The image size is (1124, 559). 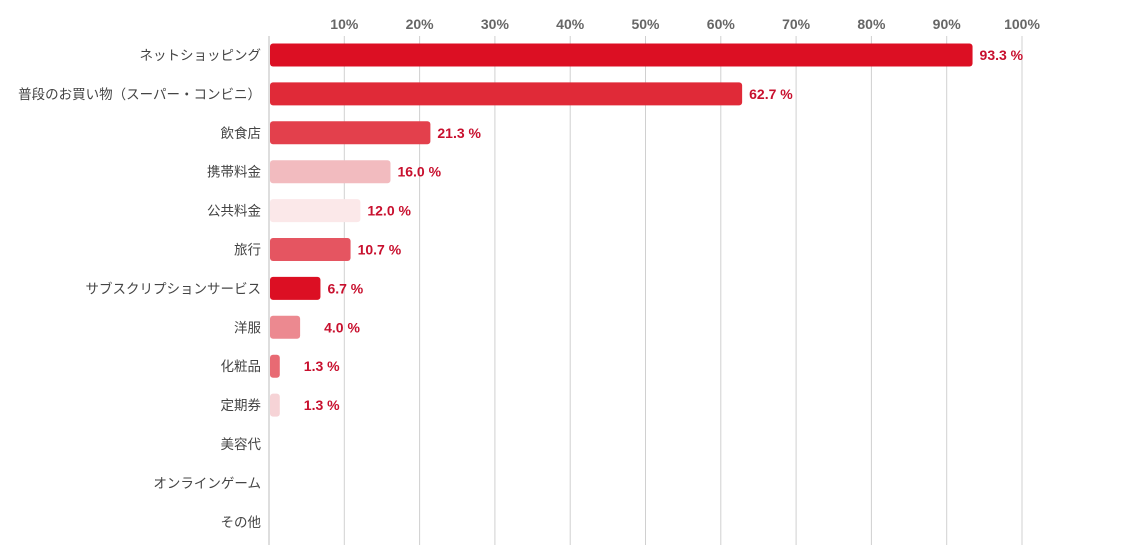 I want to click on x-tick-label: 60%, so click(x=721, y=24).